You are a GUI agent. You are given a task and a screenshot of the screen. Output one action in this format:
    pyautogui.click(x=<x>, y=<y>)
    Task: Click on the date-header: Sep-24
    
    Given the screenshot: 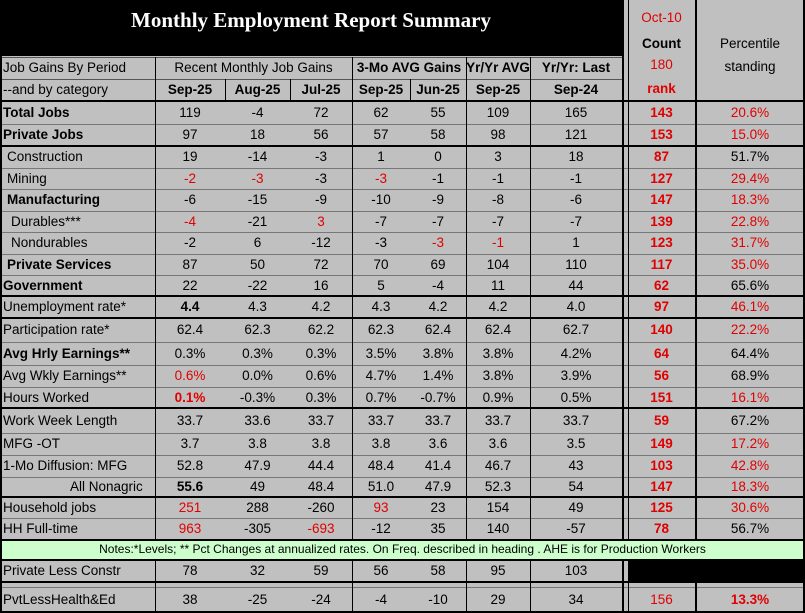 What is the action you would take?
    pyautogui.click(x=576, y=89)
    